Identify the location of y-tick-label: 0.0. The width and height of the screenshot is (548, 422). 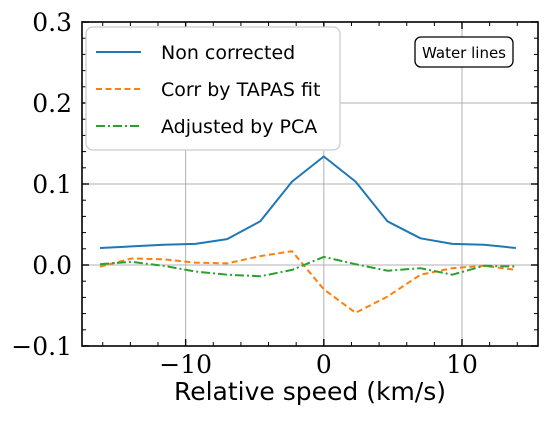
(52, 265).